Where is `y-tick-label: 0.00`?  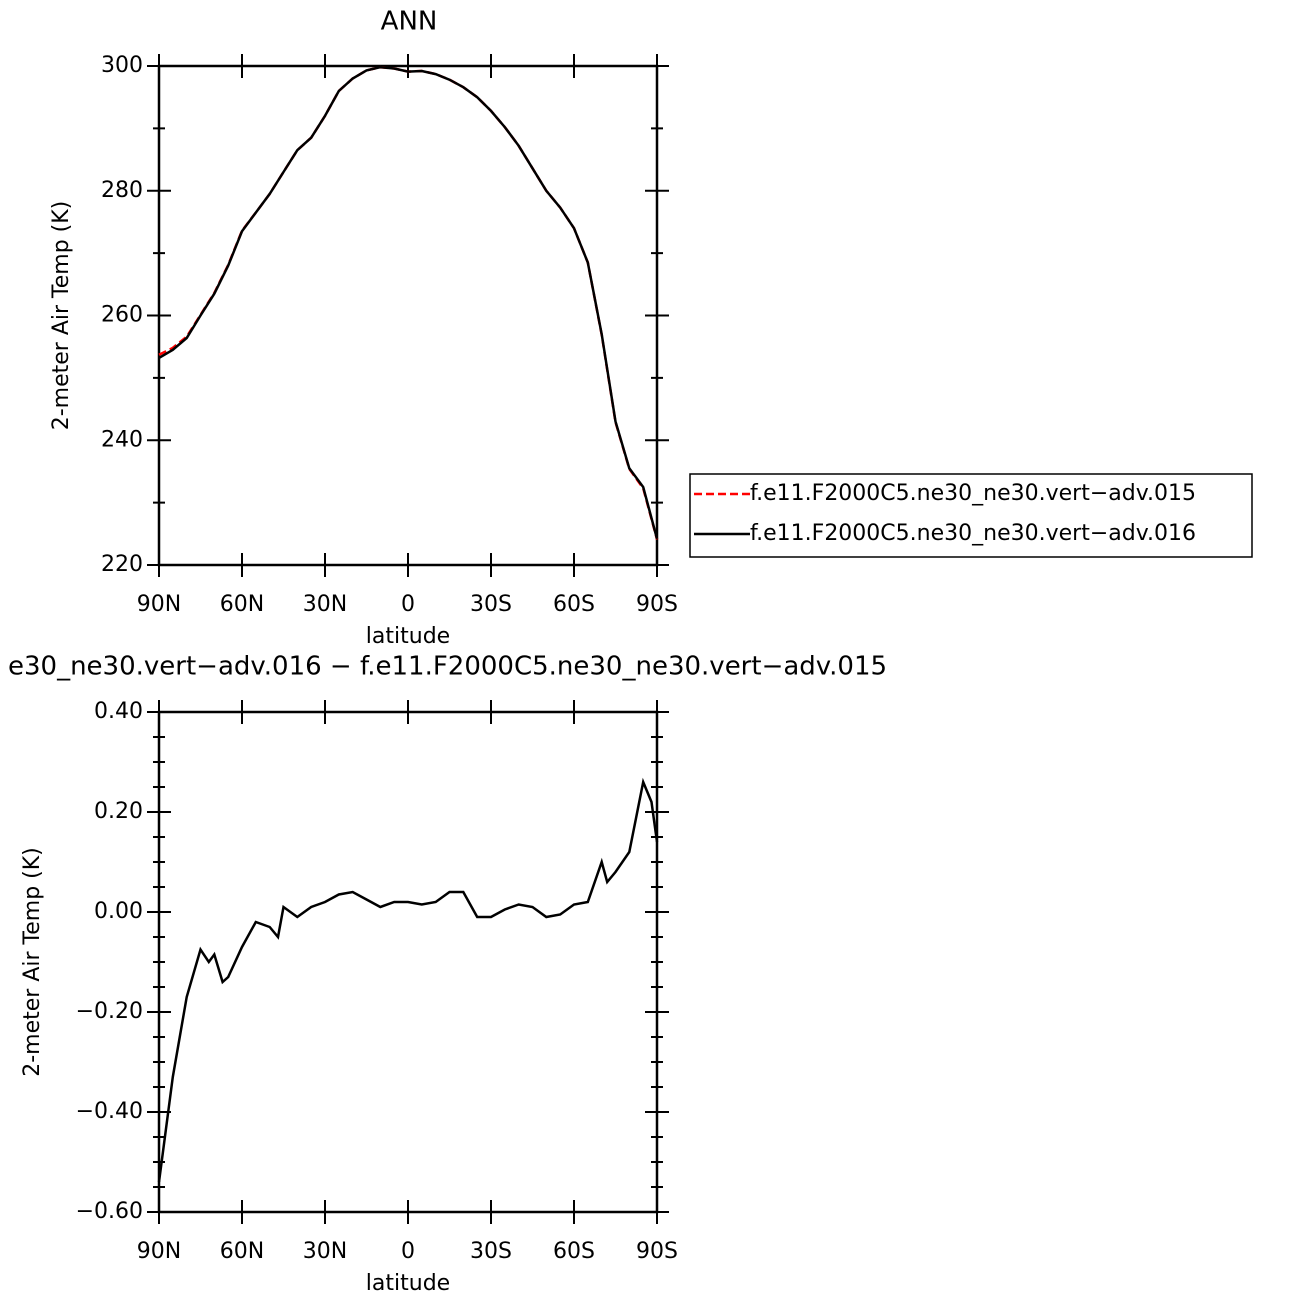
y-tick-label: 0.00 is located at coordinates (118, 911).